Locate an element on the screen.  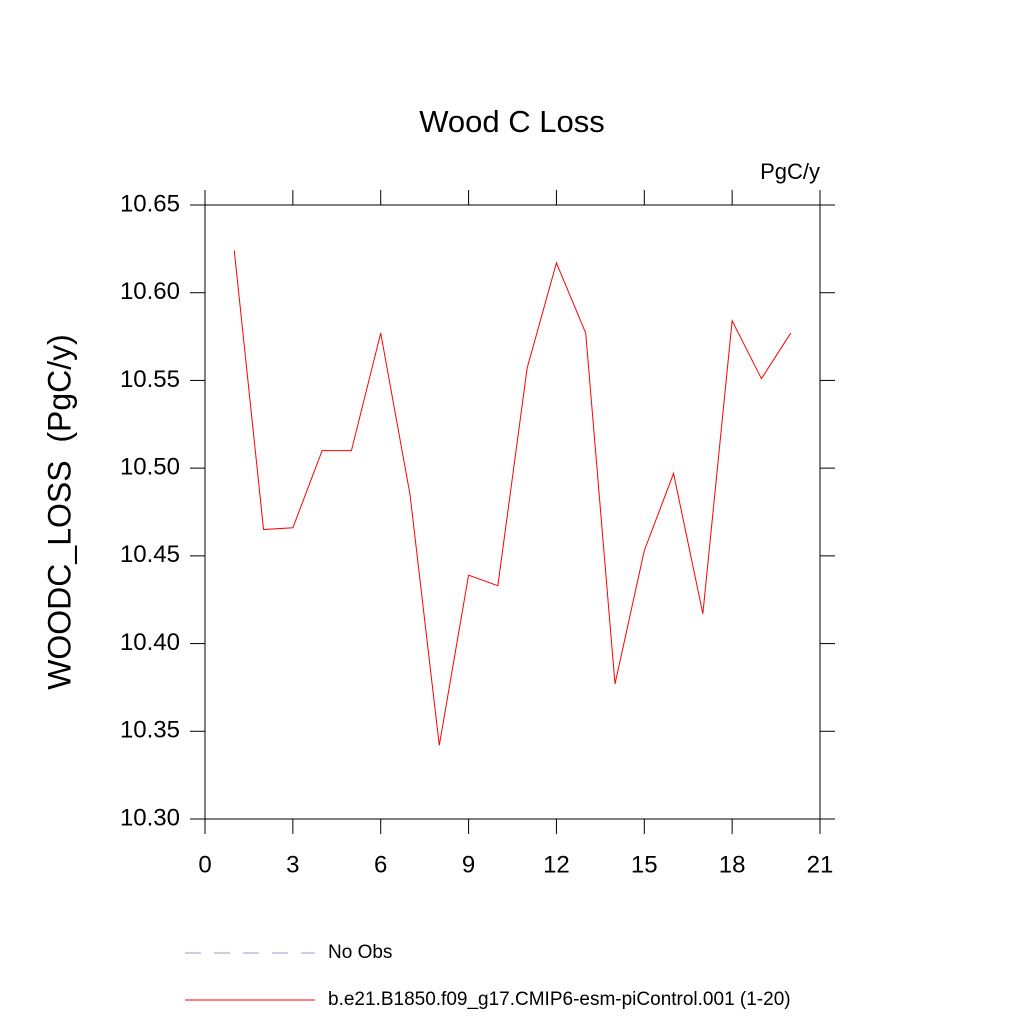
x-tick-label: 0 is located at coordinates (204, 864).